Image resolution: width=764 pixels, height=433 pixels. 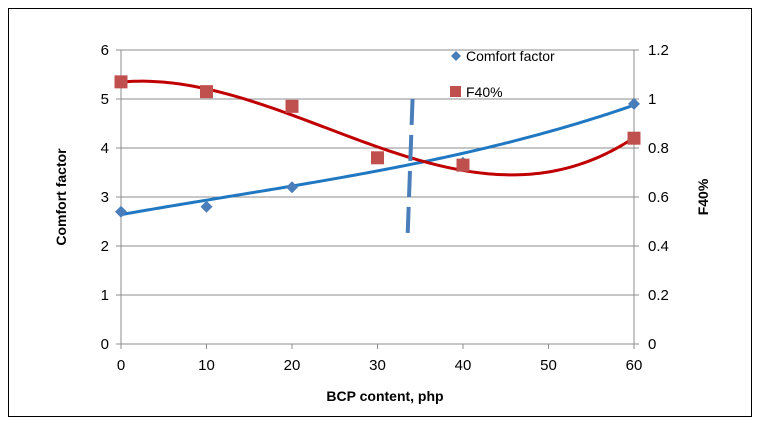 What do you see at coordinates (377, 365) in the screenshot?
I see `x-tick-label-30: 30` at bounding box center [377, 365].